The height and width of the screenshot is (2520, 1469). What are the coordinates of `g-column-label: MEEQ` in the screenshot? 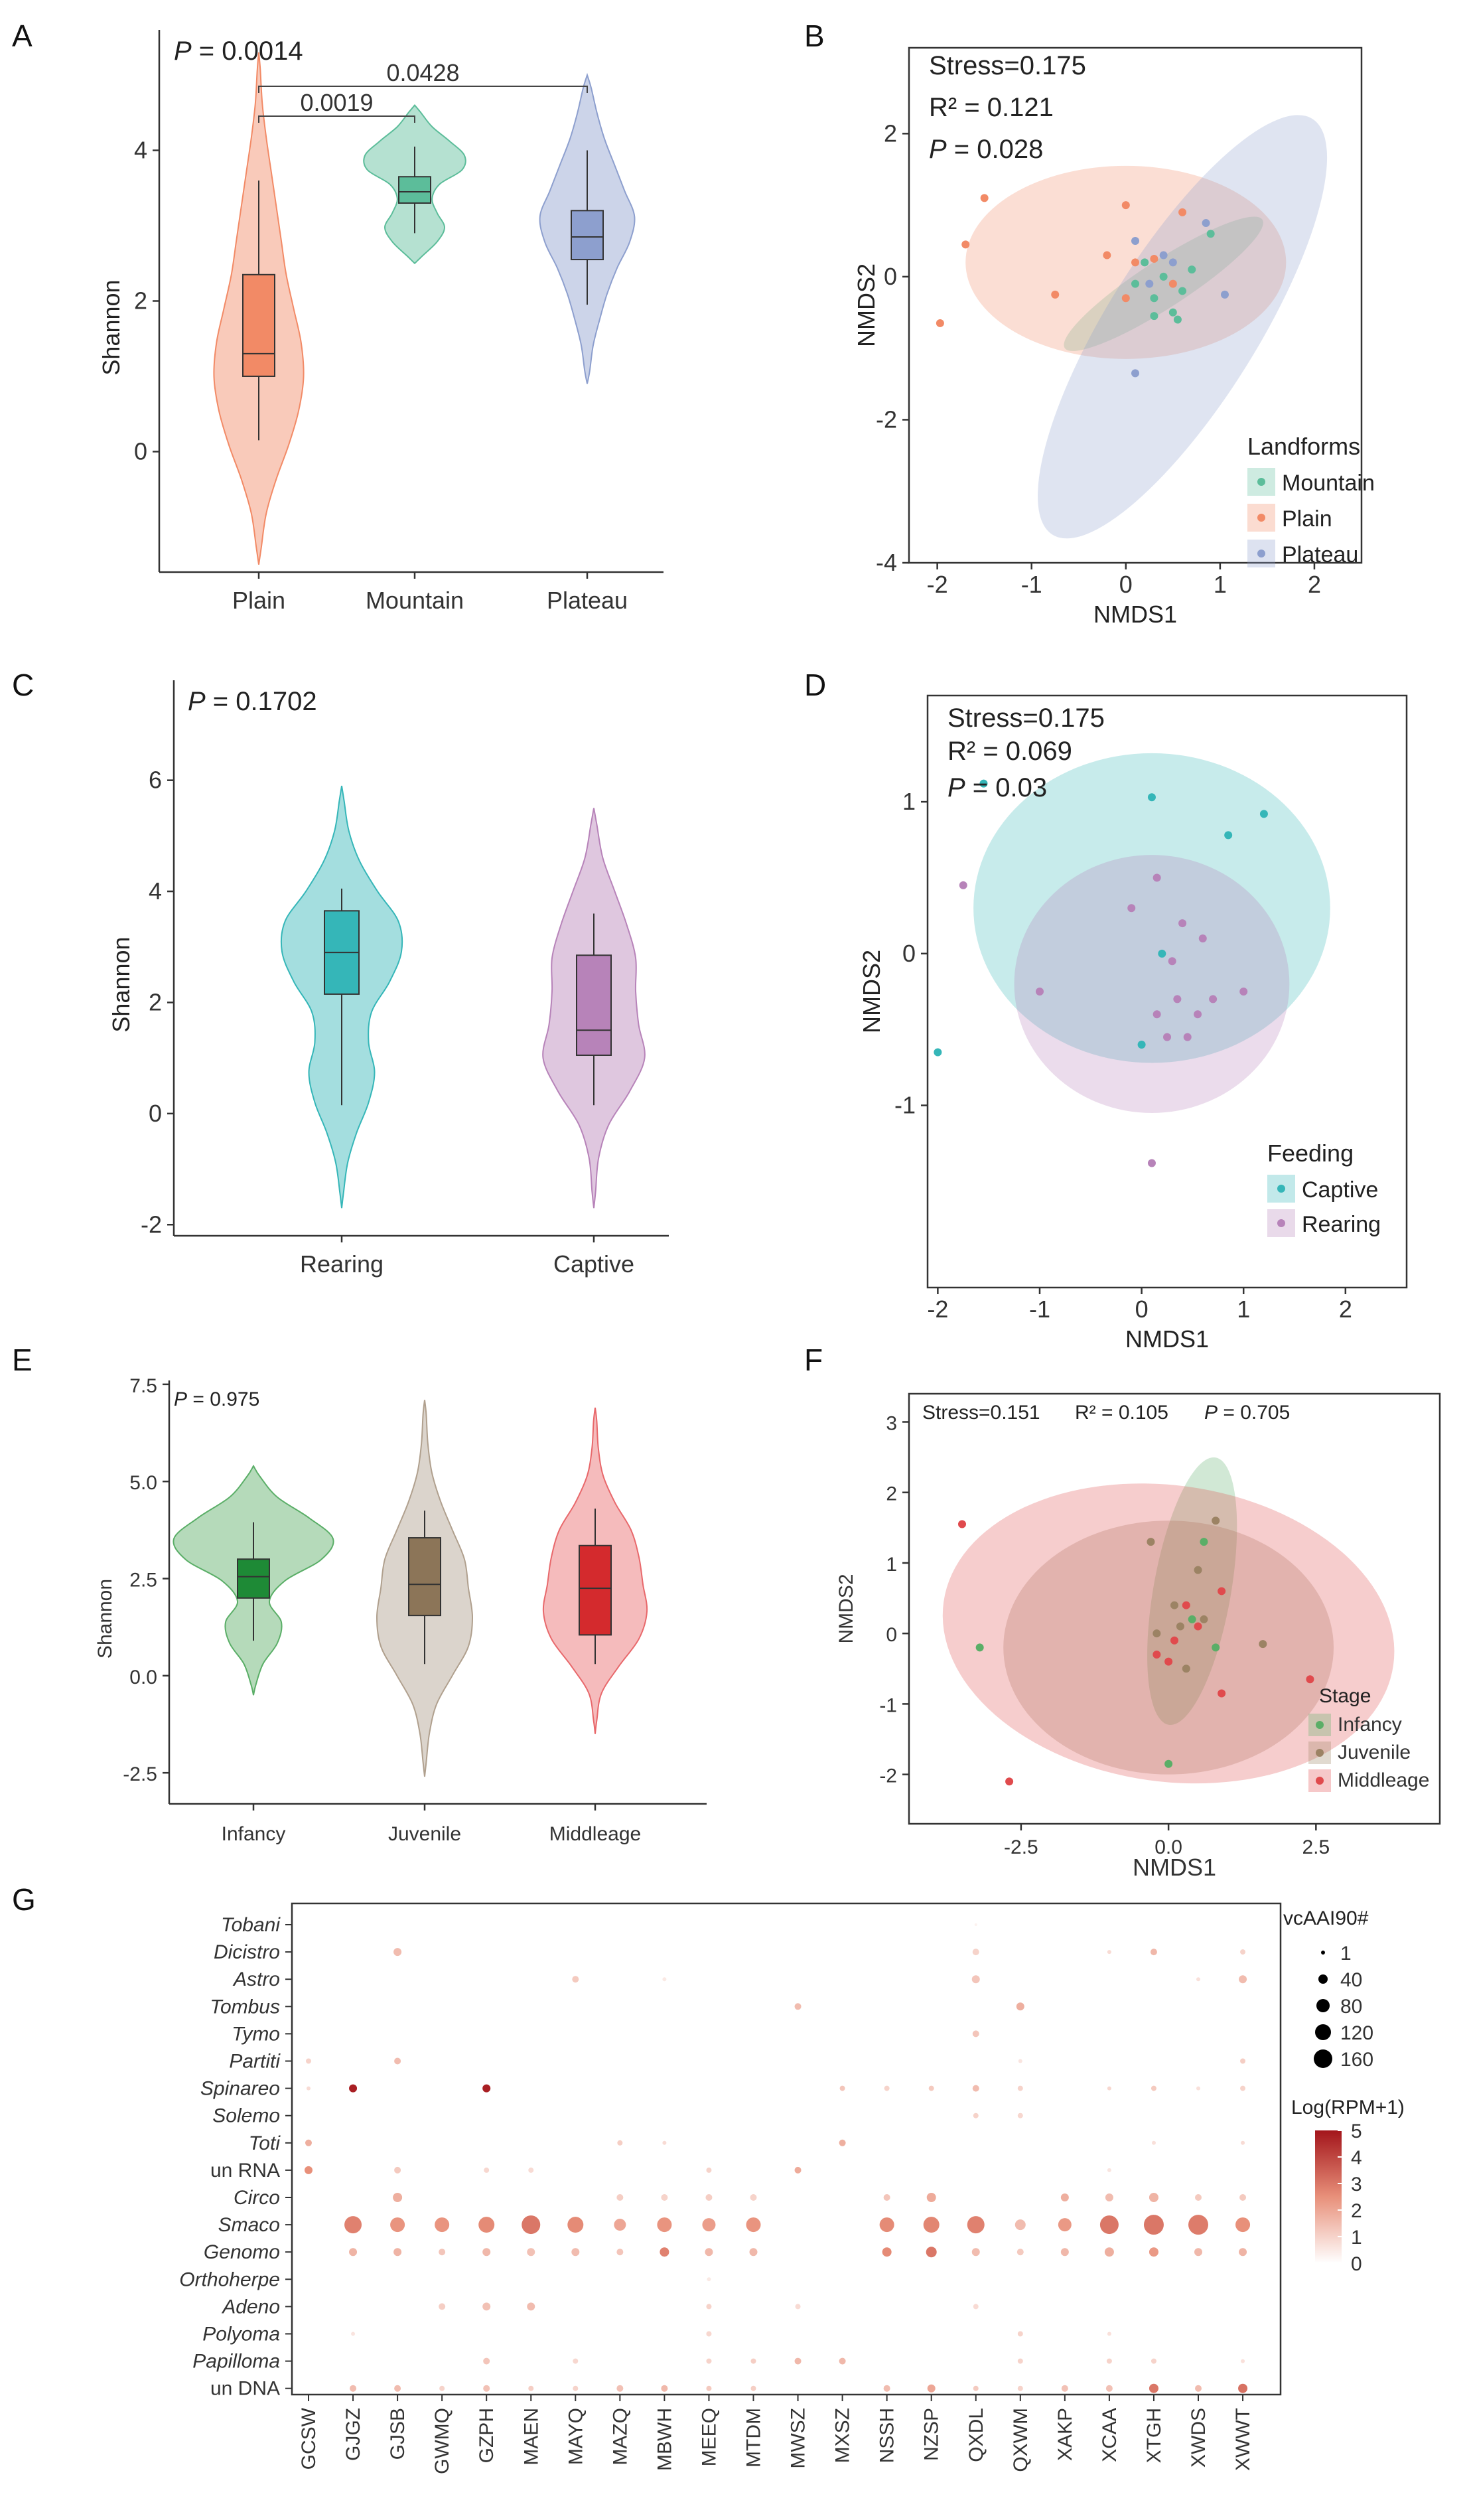 It's located at (709, 2437).